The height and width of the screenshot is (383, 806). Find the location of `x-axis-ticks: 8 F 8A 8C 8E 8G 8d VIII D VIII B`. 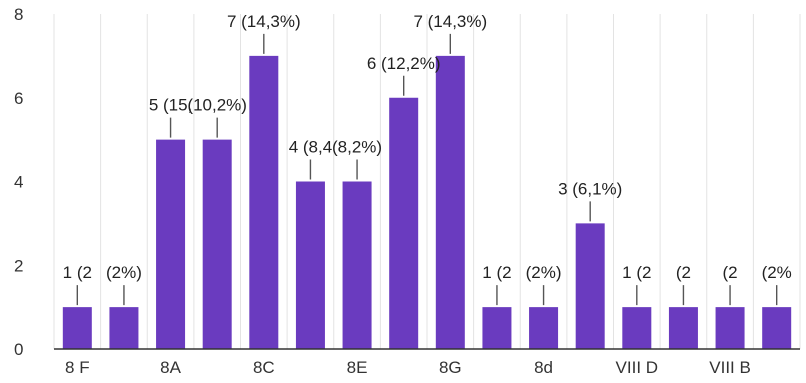

x-axis-ticks: 8 F 8A 8C 8E 8G 8d VIII D VIII B is located at coordinates (408, 367).